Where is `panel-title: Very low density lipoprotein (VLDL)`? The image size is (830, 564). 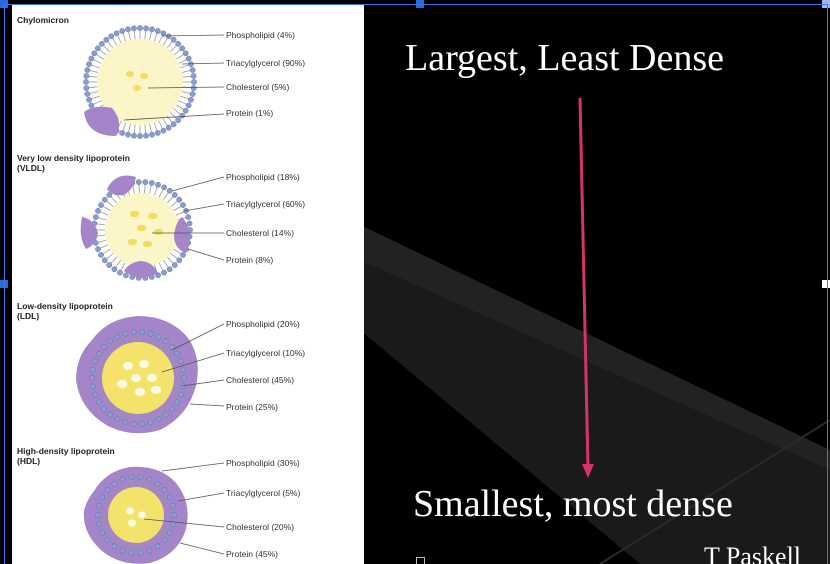 panel-title: Very low density lipoprotein (VLDL) is located at coordinates (73, 163).